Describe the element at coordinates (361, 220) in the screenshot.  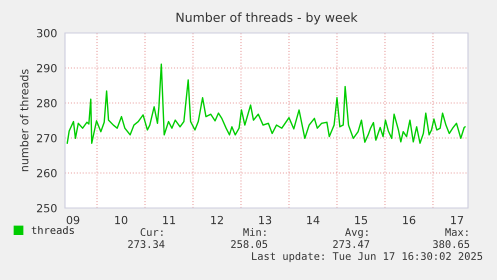
I see `x-tick-label: 15` at that location.